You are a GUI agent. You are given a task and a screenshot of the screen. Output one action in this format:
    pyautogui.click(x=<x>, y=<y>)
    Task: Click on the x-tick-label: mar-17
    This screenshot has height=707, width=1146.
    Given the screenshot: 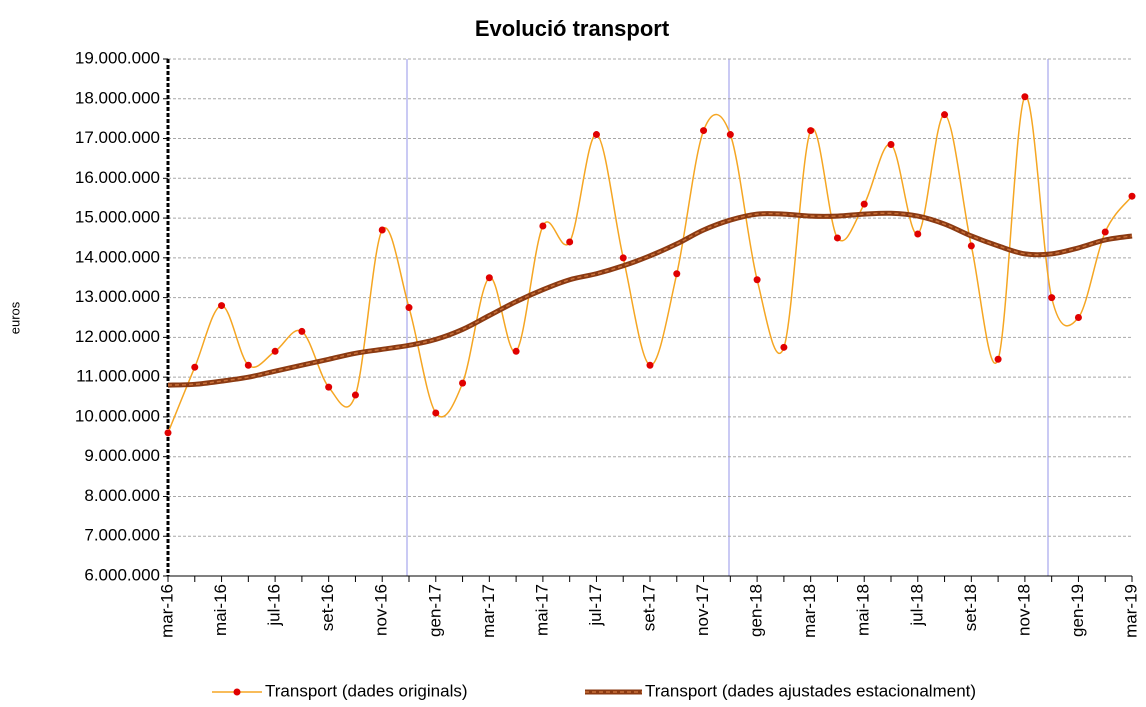 What is the action you would take?
    pyautogui.click(x=488, y=611)
    